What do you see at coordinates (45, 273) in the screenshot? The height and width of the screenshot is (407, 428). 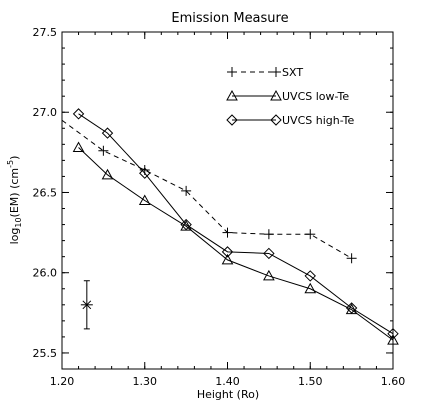 I see `y-tick-label: 26.0` at bounding box center [45, 273].